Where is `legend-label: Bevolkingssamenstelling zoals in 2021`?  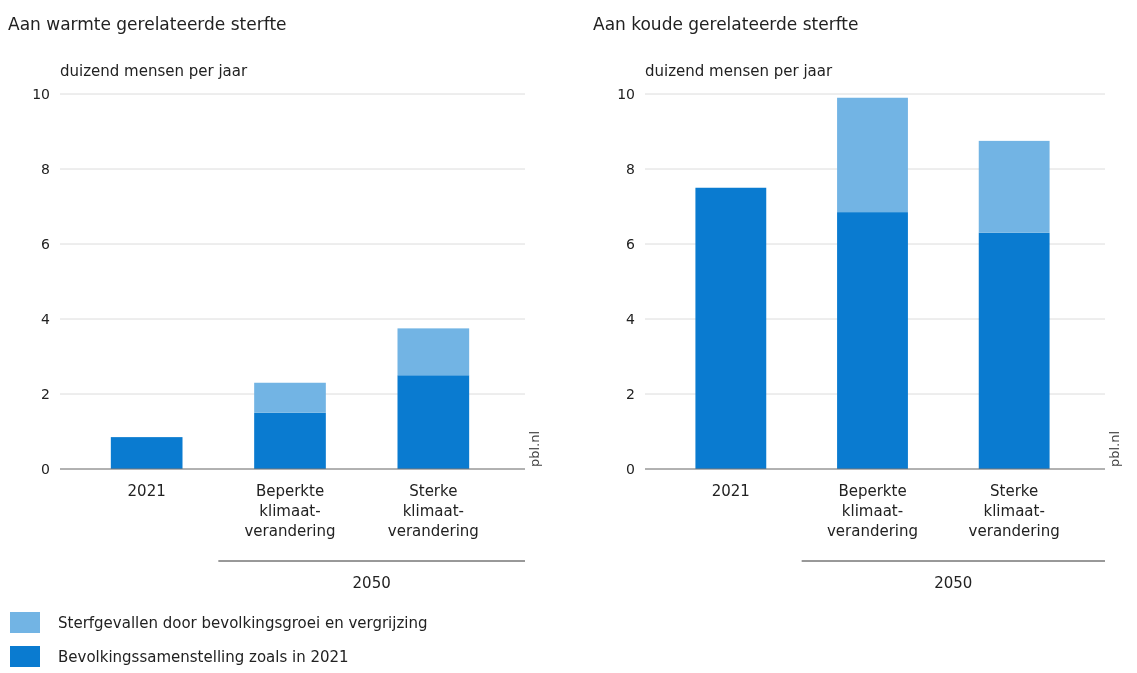 legend-label: Bevolkingssamenstelling zoals in 2021 is located at coordinates (203, 657).